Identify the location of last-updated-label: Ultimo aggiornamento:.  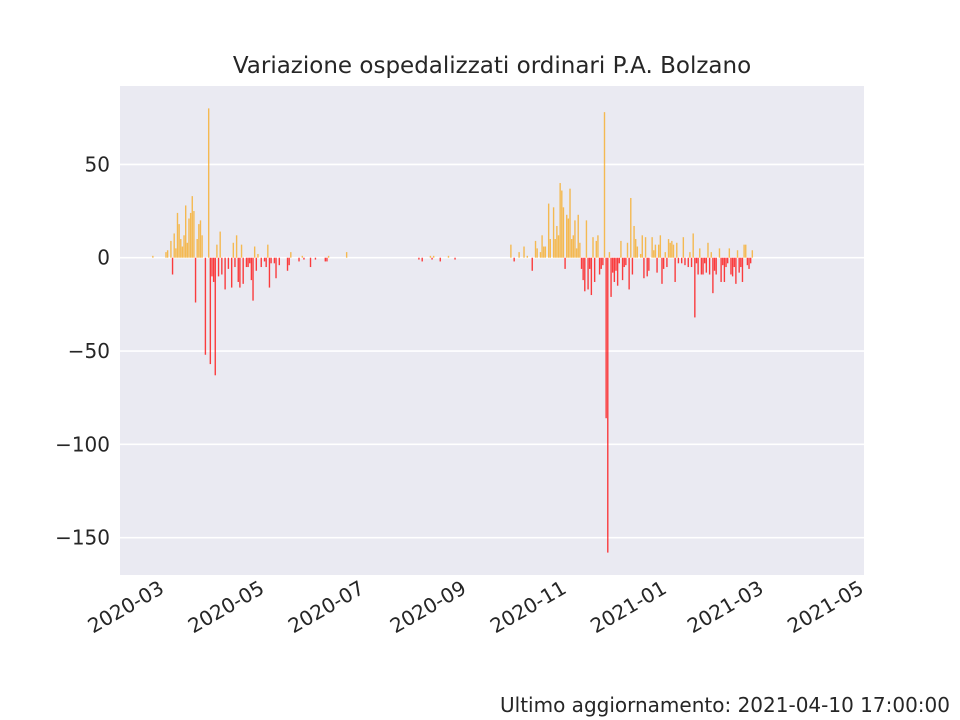
(616, 705).